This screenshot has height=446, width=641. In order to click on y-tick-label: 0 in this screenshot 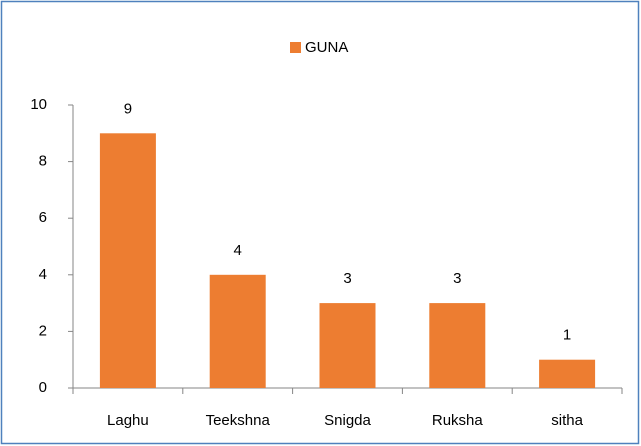, I will do `click(43, 387)`.